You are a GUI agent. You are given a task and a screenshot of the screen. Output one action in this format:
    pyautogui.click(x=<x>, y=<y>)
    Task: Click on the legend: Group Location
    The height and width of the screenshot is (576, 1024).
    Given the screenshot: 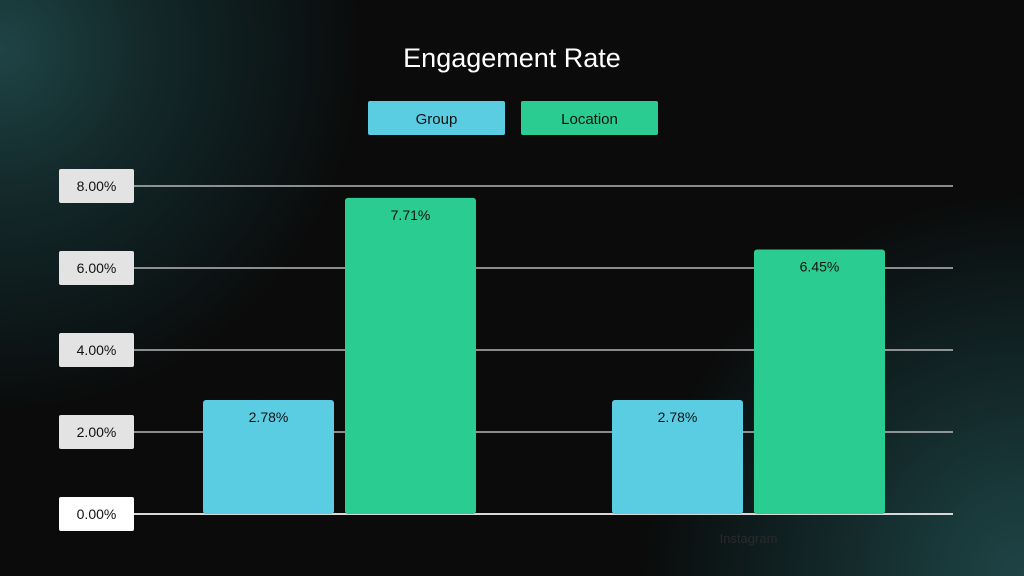 What is the action you would take?
    pyautogui.click(x=513, y=118)
    